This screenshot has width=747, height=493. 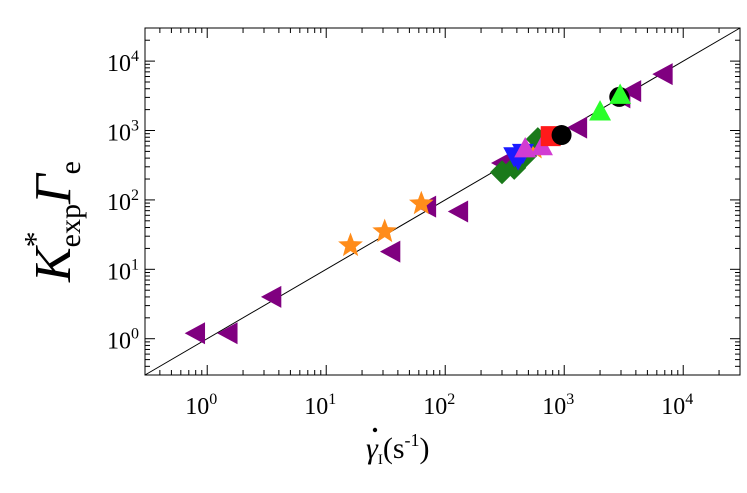 I want to click on x-tick-label: 10⁰, so click(x=201, y=405).